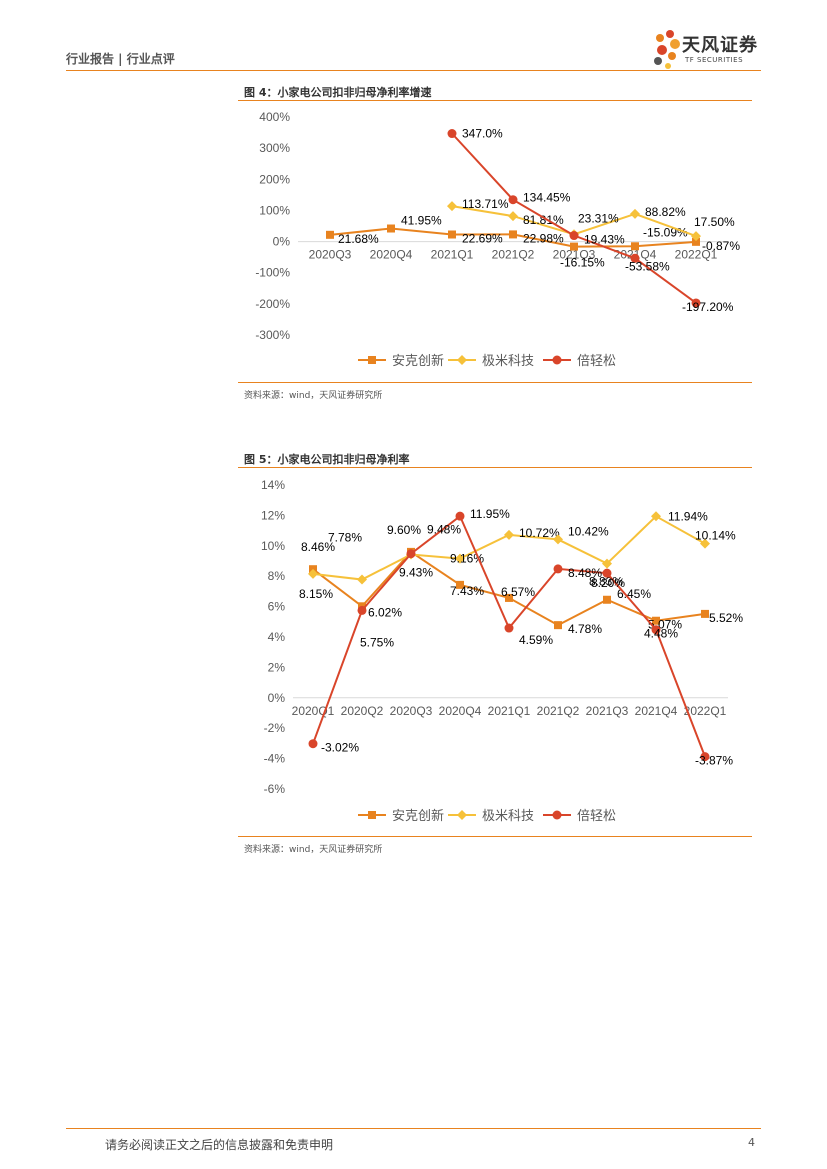 The height and width of the screenshot is (1169, 827). I want to click on data-label: -0.87%, so click(721, 246).